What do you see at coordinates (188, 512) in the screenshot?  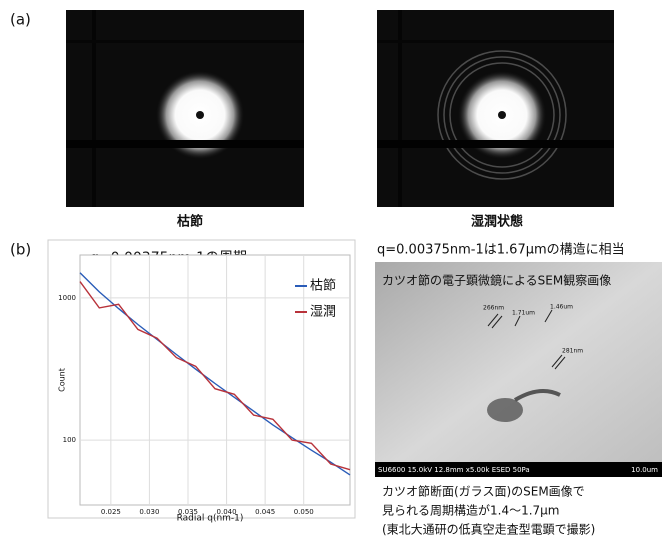 I see `x-tick-label: 0.035` at bounding box center [188, 512].